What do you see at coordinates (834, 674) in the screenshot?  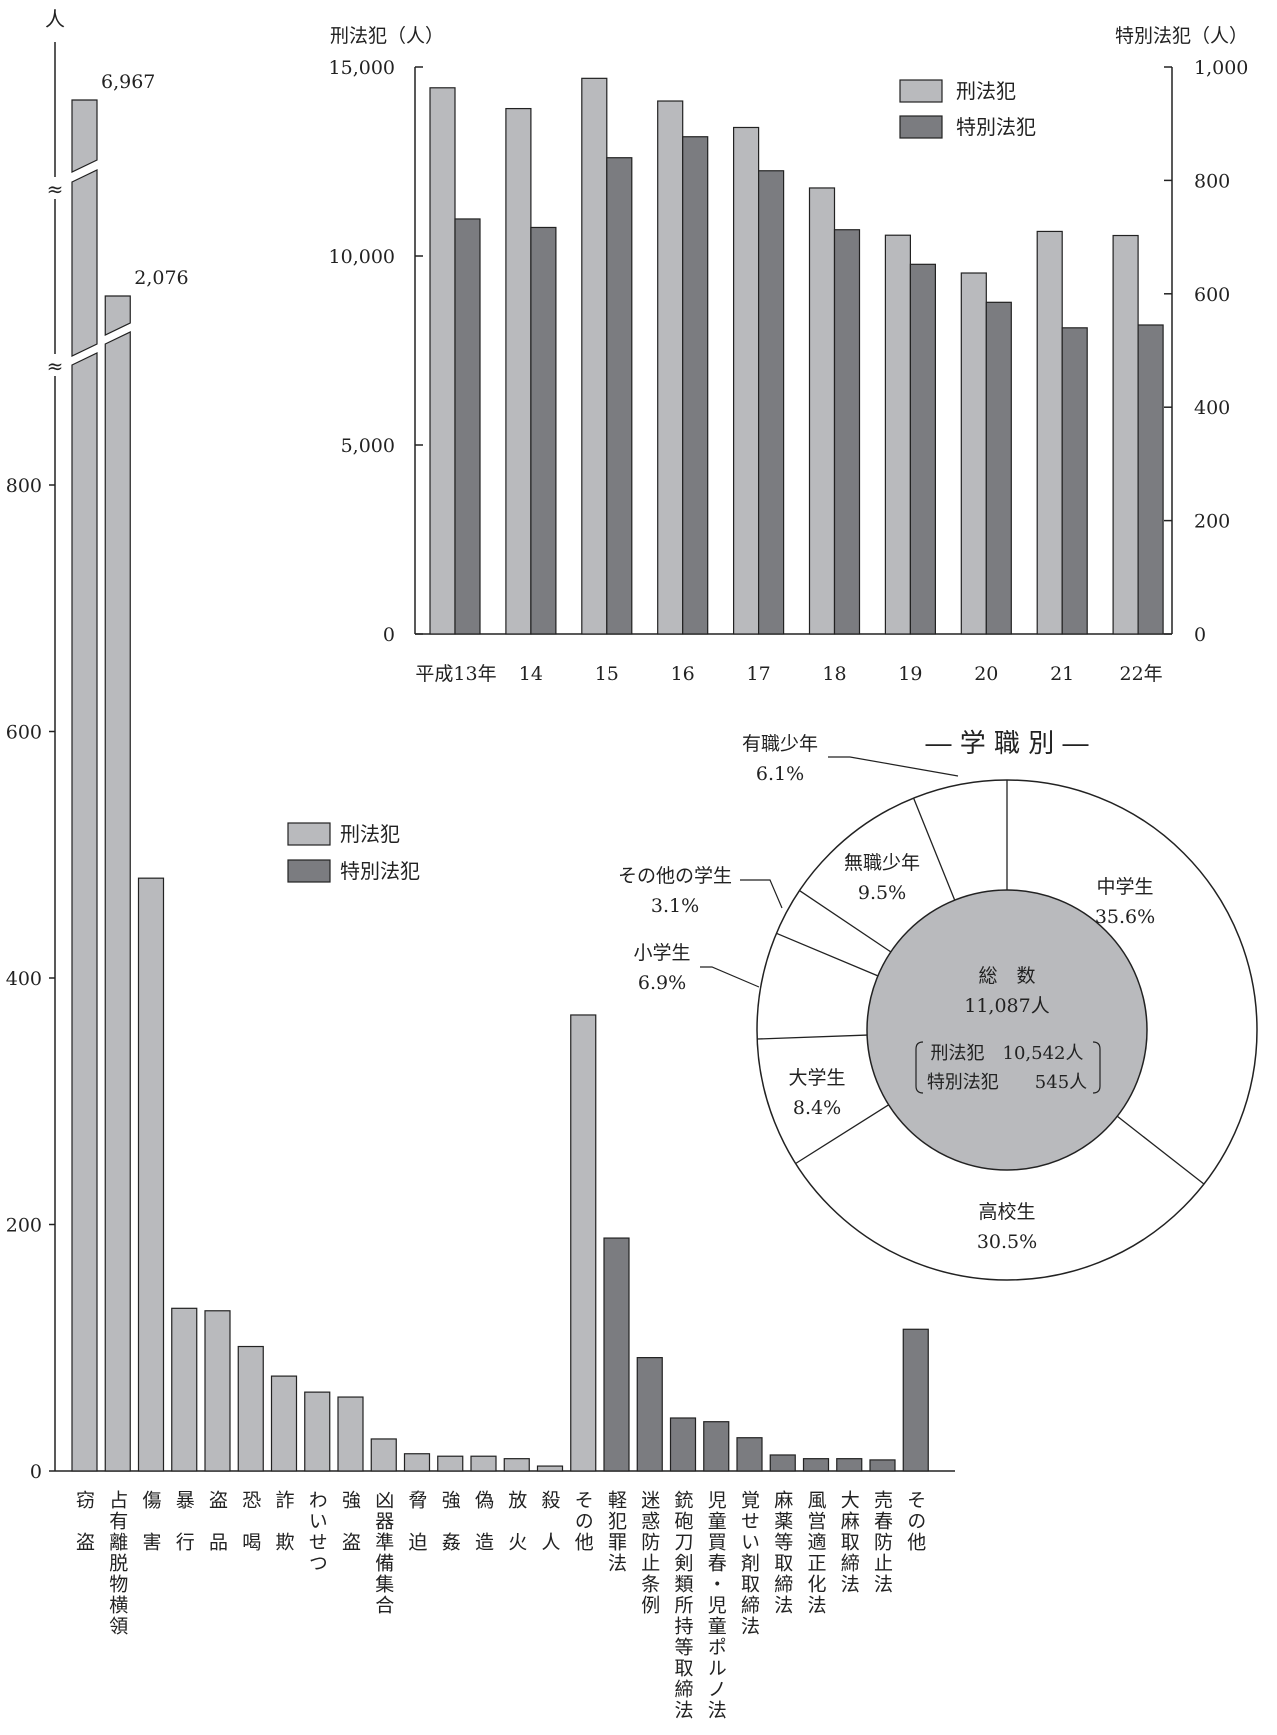 I see `x-tick-label: 18` at bounding box center [834, 674].